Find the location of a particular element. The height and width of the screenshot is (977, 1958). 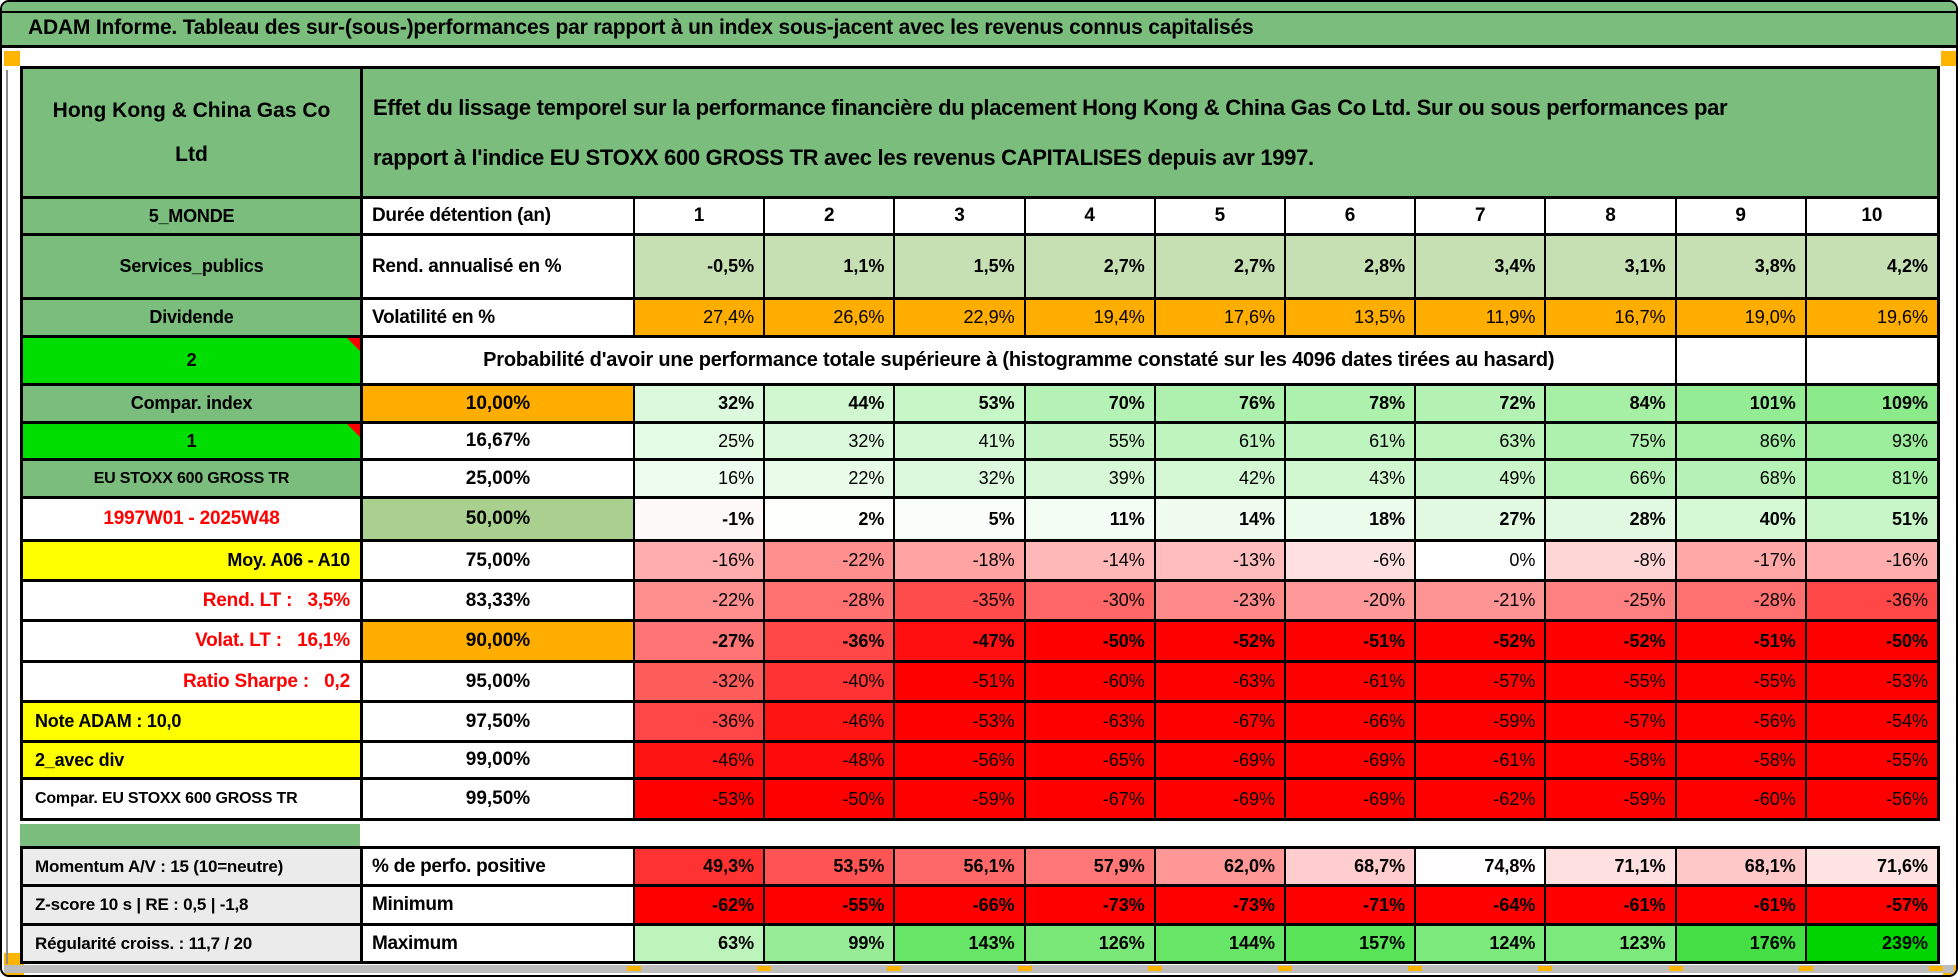

value-cell: -67% is located at coordinates (1220, 721).